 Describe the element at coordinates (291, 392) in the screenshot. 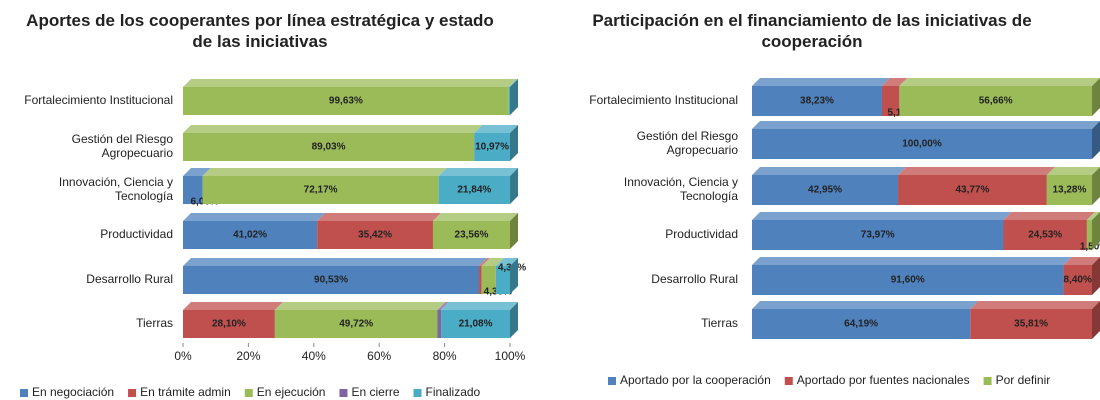

I see `legend-label: En ejecución` at that location.